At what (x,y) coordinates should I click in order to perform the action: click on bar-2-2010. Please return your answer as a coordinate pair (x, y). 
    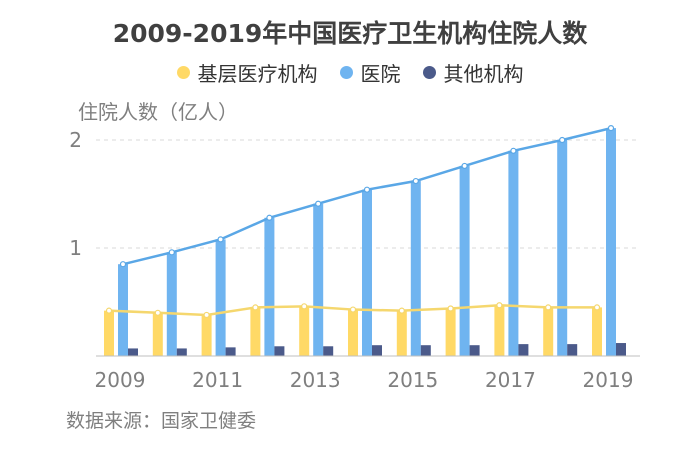
    Looking at the image, I should click on (181, 352).